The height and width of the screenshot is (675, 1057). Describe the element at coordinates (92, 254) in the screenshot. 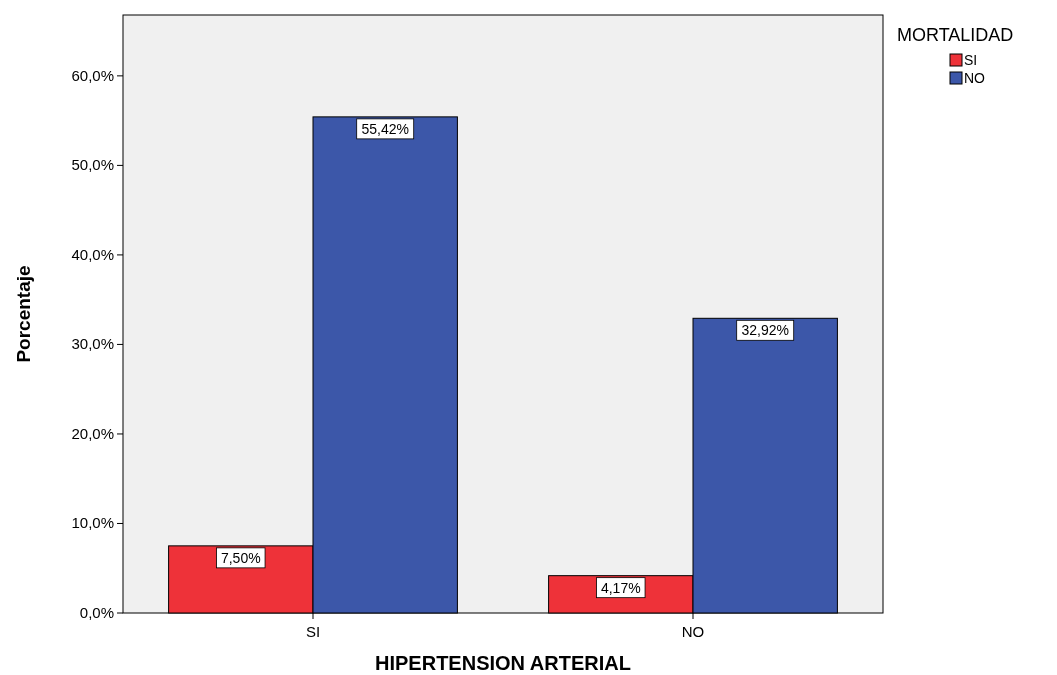

I see `y-tick-label: 40,0%` at that location.